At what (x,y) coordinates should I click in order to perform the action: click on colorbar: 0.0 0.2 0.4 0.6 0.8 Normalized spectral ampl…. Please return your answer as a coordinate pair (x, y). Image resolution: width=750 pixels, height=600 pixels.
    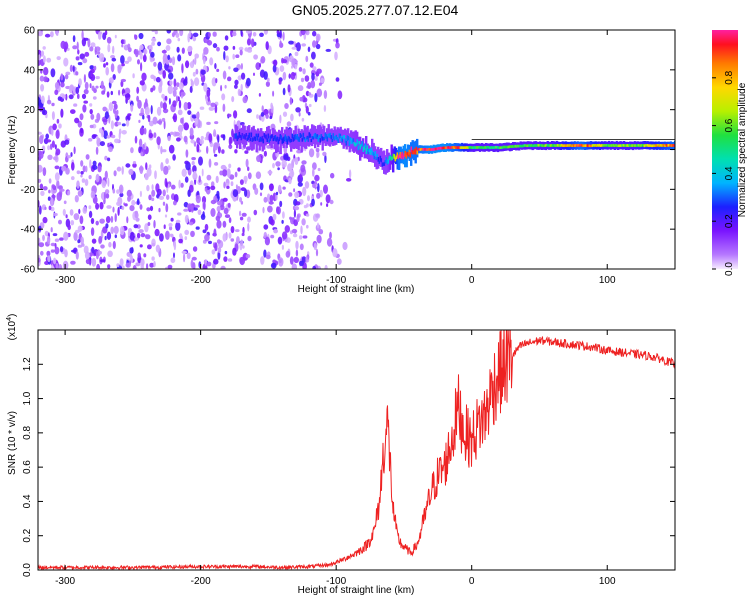
    Looking at the image, I should click on (730, 153).